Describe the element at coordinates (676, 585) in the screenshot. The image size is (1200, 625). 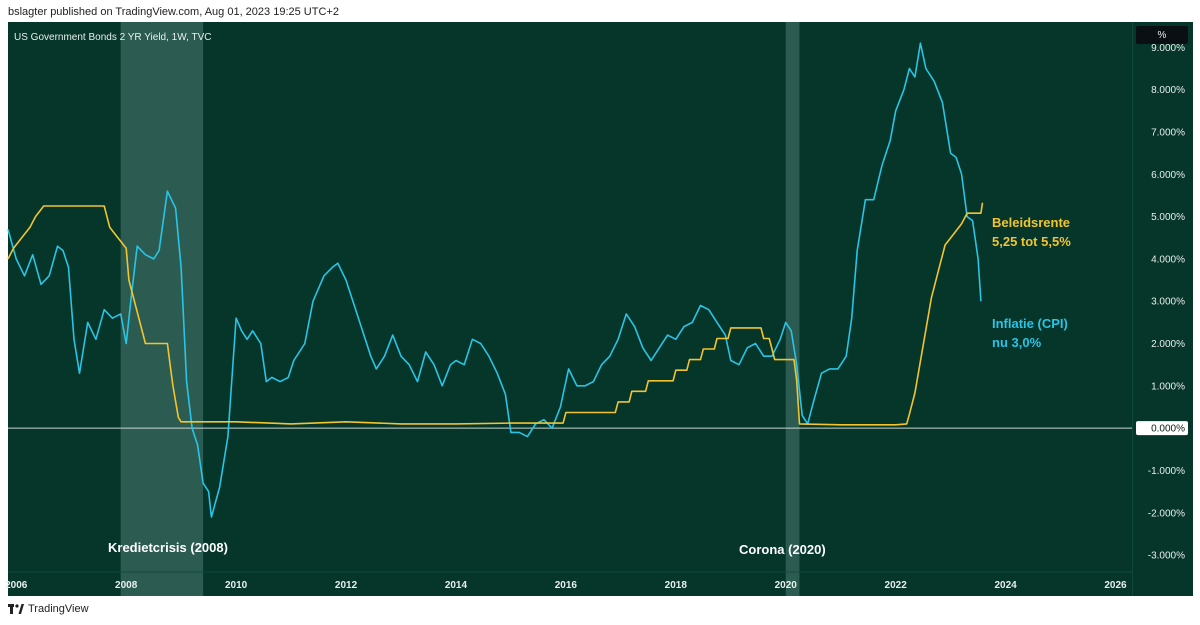
I see `x-tick-label: 2018` at that location.